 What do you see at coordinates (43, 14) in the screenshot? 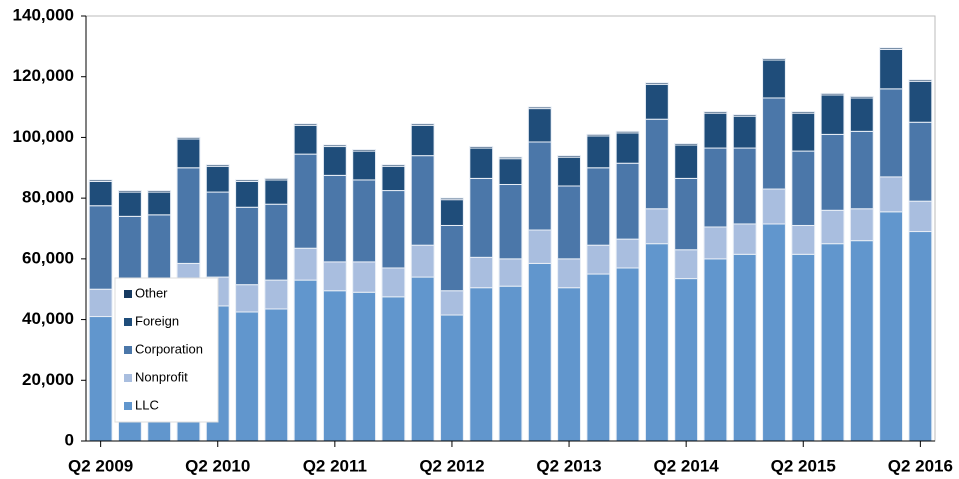
I see `y-tick-label: 140,000` at bounding box center [43, 14].